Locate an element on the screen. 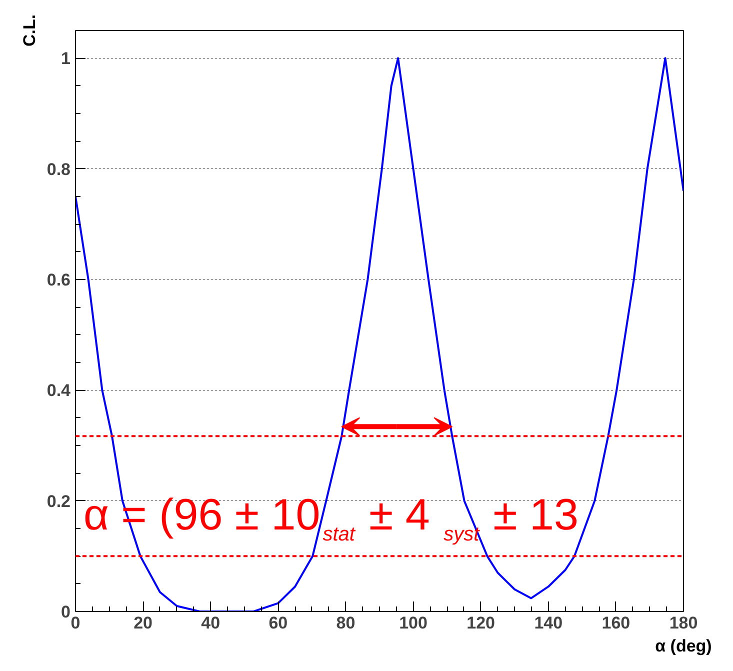 The width and height of the screenshot is (733, 671). y-tick-label: 0.8 is located at coordinates (58, 169).